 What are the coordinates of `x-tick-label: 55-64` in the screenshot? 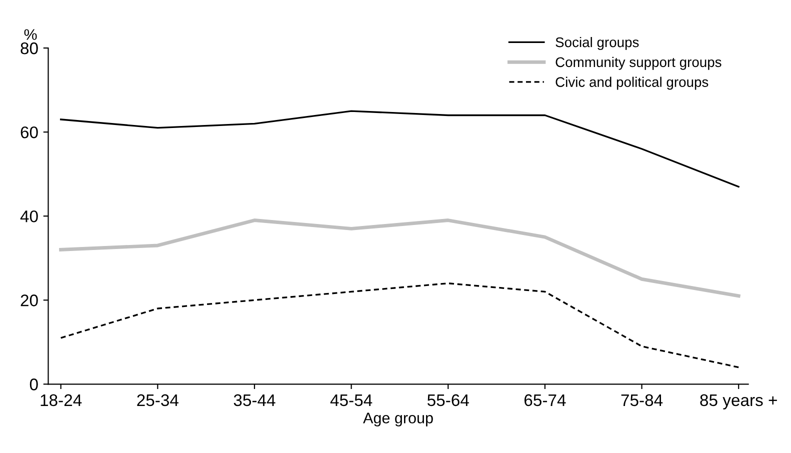 It's located at (448, 400).